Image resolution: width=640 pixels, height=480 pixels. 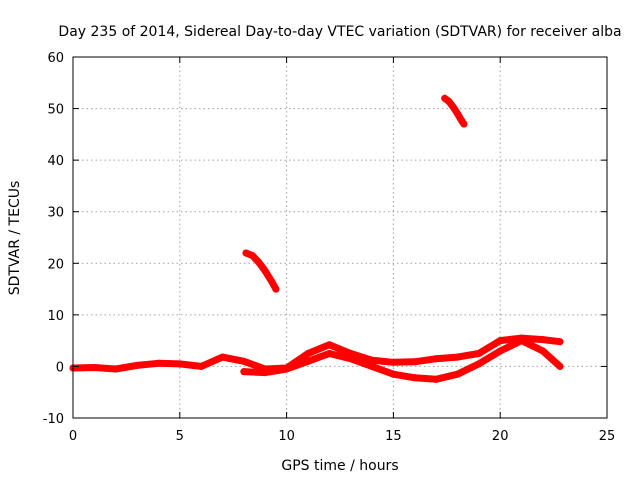 What do you see at coordinates (339, 466) in the screenshot?
I see `x-axis-label: GPS time / hours` at bounding box center [339, 466].